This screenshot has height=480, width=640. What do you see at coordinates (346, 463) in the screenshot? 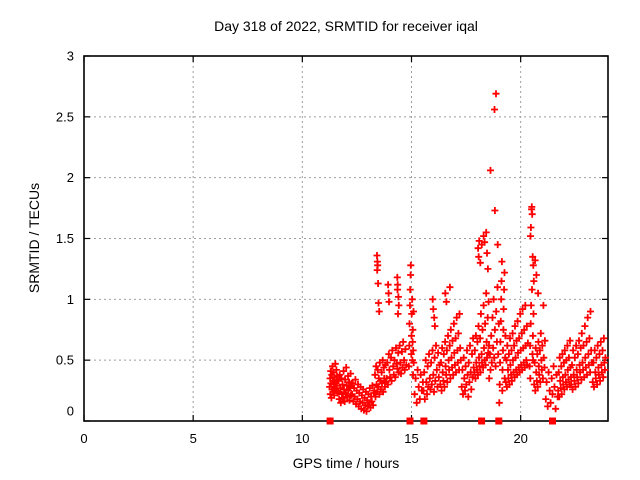
I see `x-axis-label: GPS time / hours` at bounding box center [346, 463].